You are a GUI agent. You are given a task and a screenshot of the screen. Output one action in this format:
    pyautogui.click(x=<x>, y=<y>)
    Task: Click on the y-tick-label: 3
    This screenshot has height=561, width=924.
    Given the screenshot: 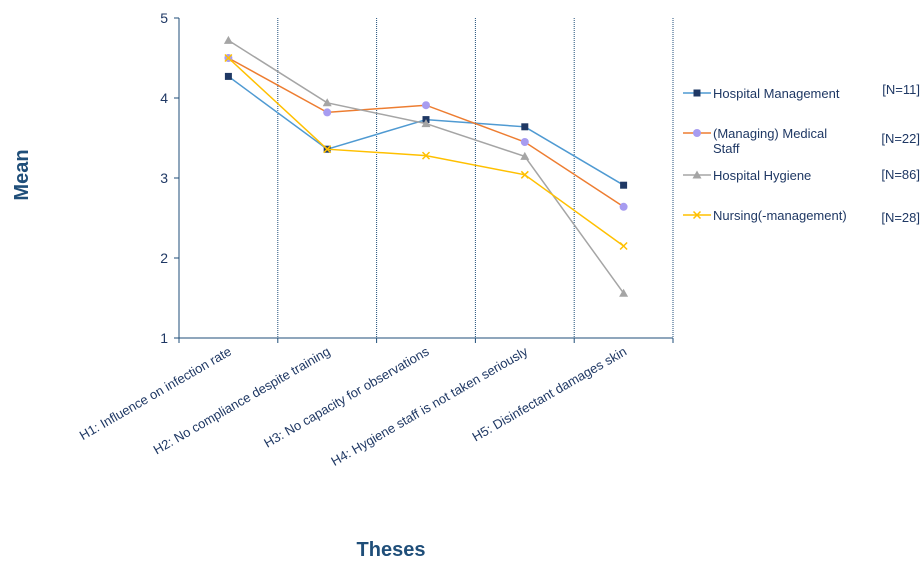 What is the action you would take?
    pyautogui.click(x=164, y=178)
    